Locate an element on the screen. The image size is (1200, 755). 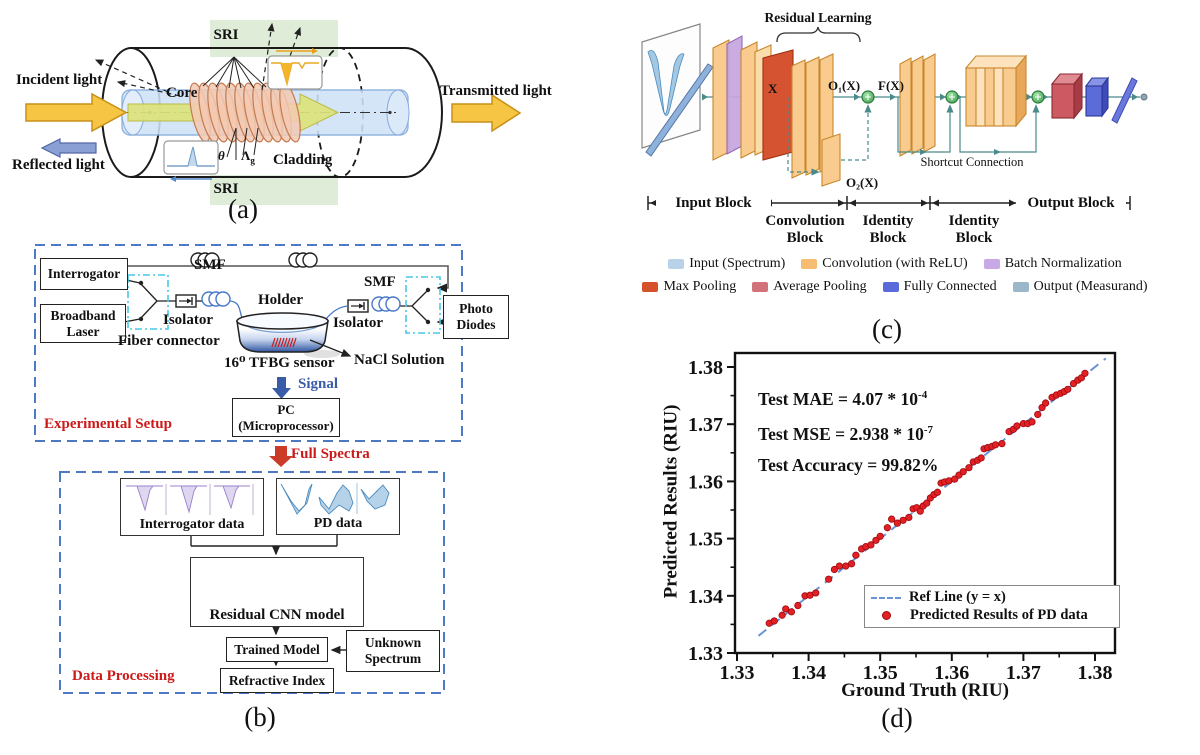
lambda-subscript: g is located at coordinates (252, 160).